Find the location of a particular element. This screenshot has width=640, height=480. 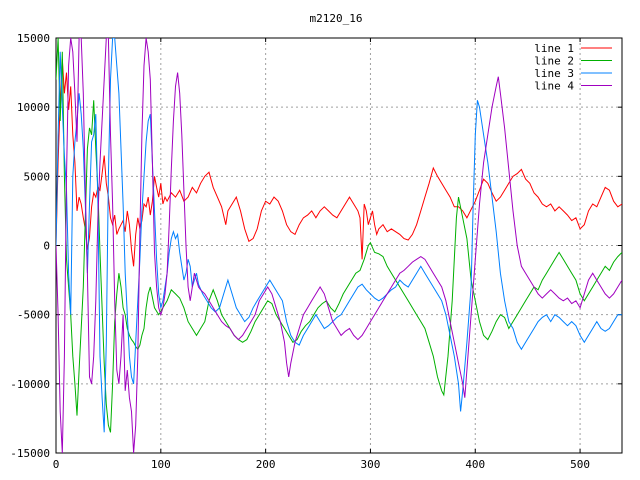

legend-label-3: line 3 is located at coordinates (554, 73).